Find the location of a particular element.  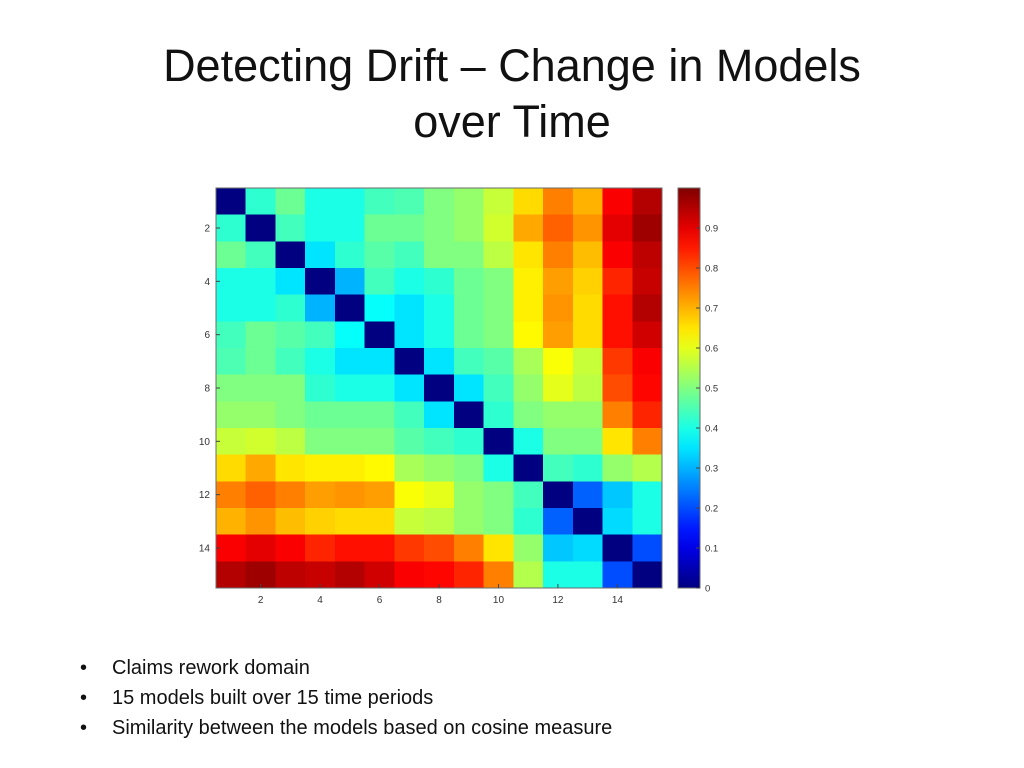

colorbar-tick-label: 0.7 is located at coordinates (711, 309).